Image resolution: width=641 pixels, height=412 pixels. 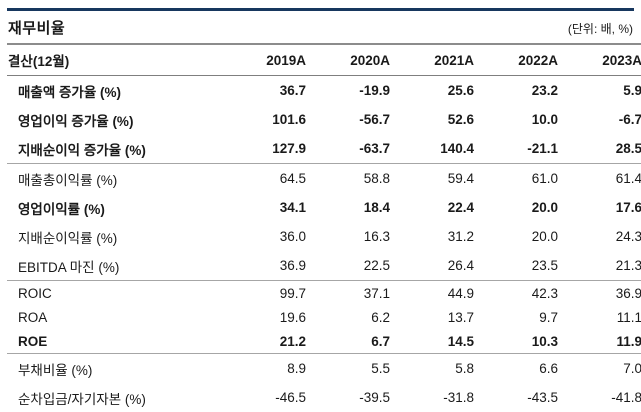 What do you see at coordinates (292, 178) in the screenshot?
I see `row-value: 64.5` at bounding box center [292, 178].